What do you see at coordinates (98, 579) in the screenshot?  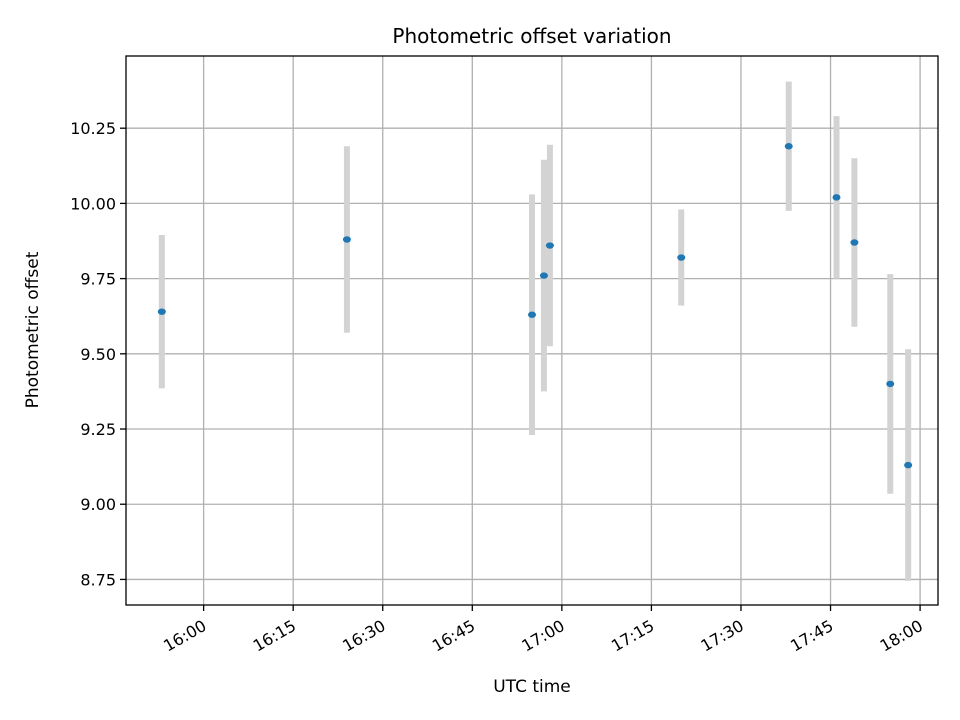 I see `y-tick-label: 8.75` at bounding box center [98, 579].